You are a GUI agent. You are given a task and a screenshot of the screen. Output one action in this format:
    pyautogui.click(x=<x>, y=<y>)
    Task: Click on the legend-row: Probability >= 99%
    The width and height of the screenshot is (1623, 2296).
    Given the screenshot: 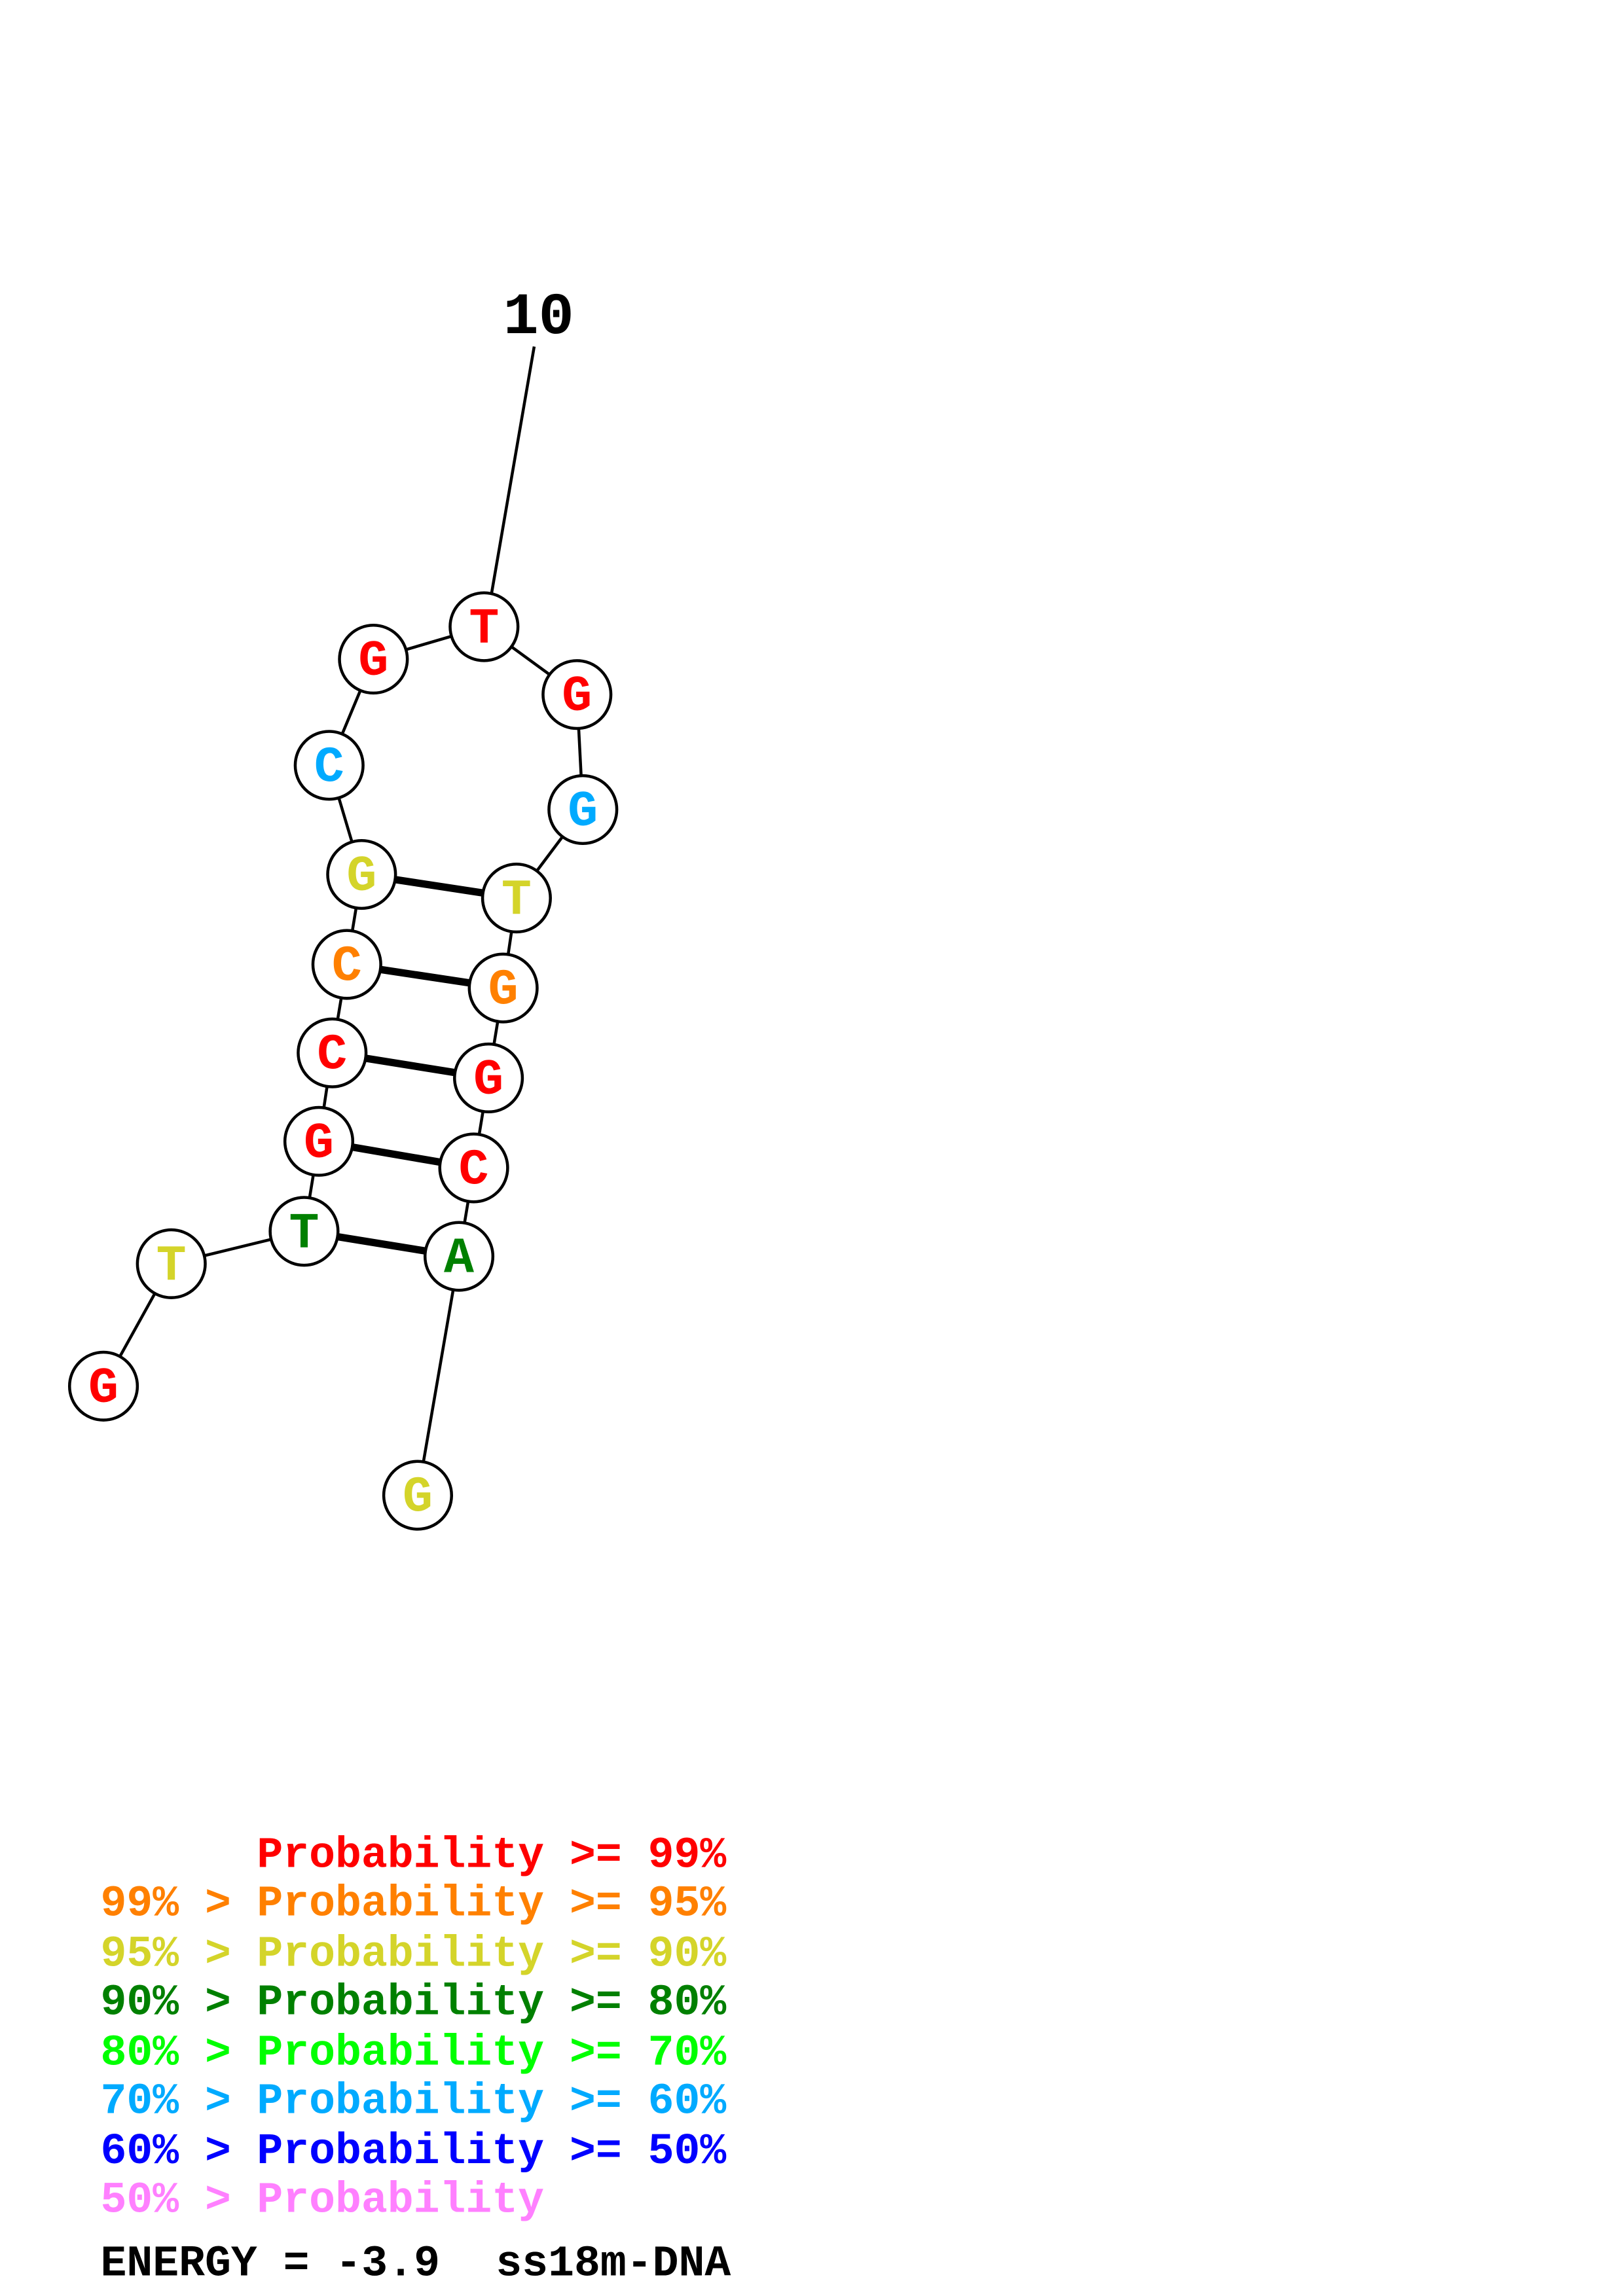 What is the action you would take?
    pyautogui.click(x=491, y=1855)
    